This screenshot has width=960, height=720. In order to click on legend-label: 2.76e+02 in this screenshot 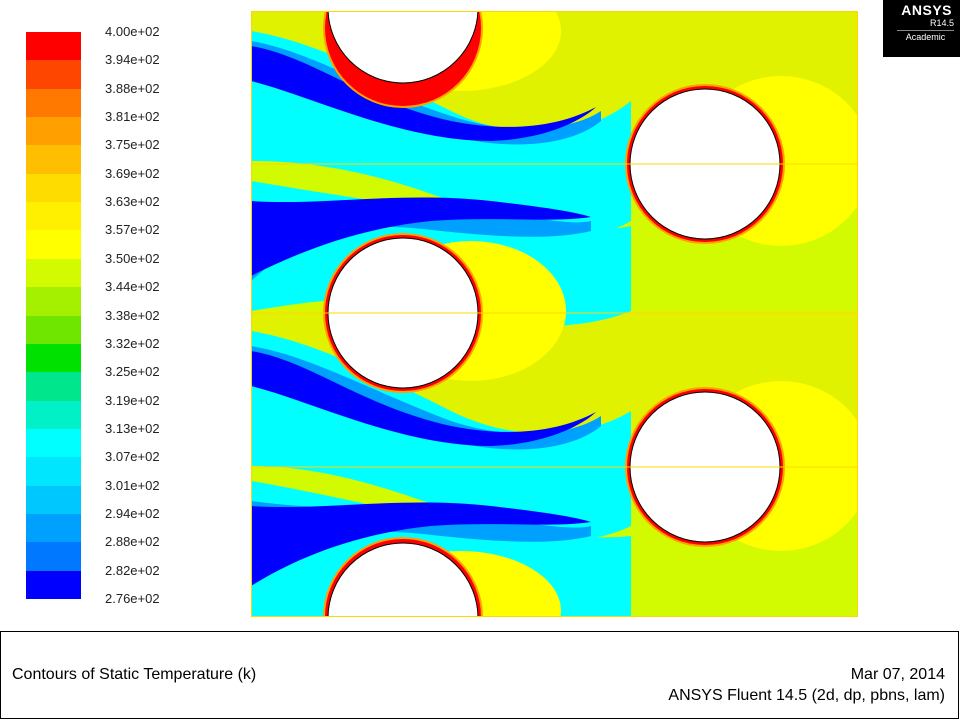, I will do `click(132, 598)`.